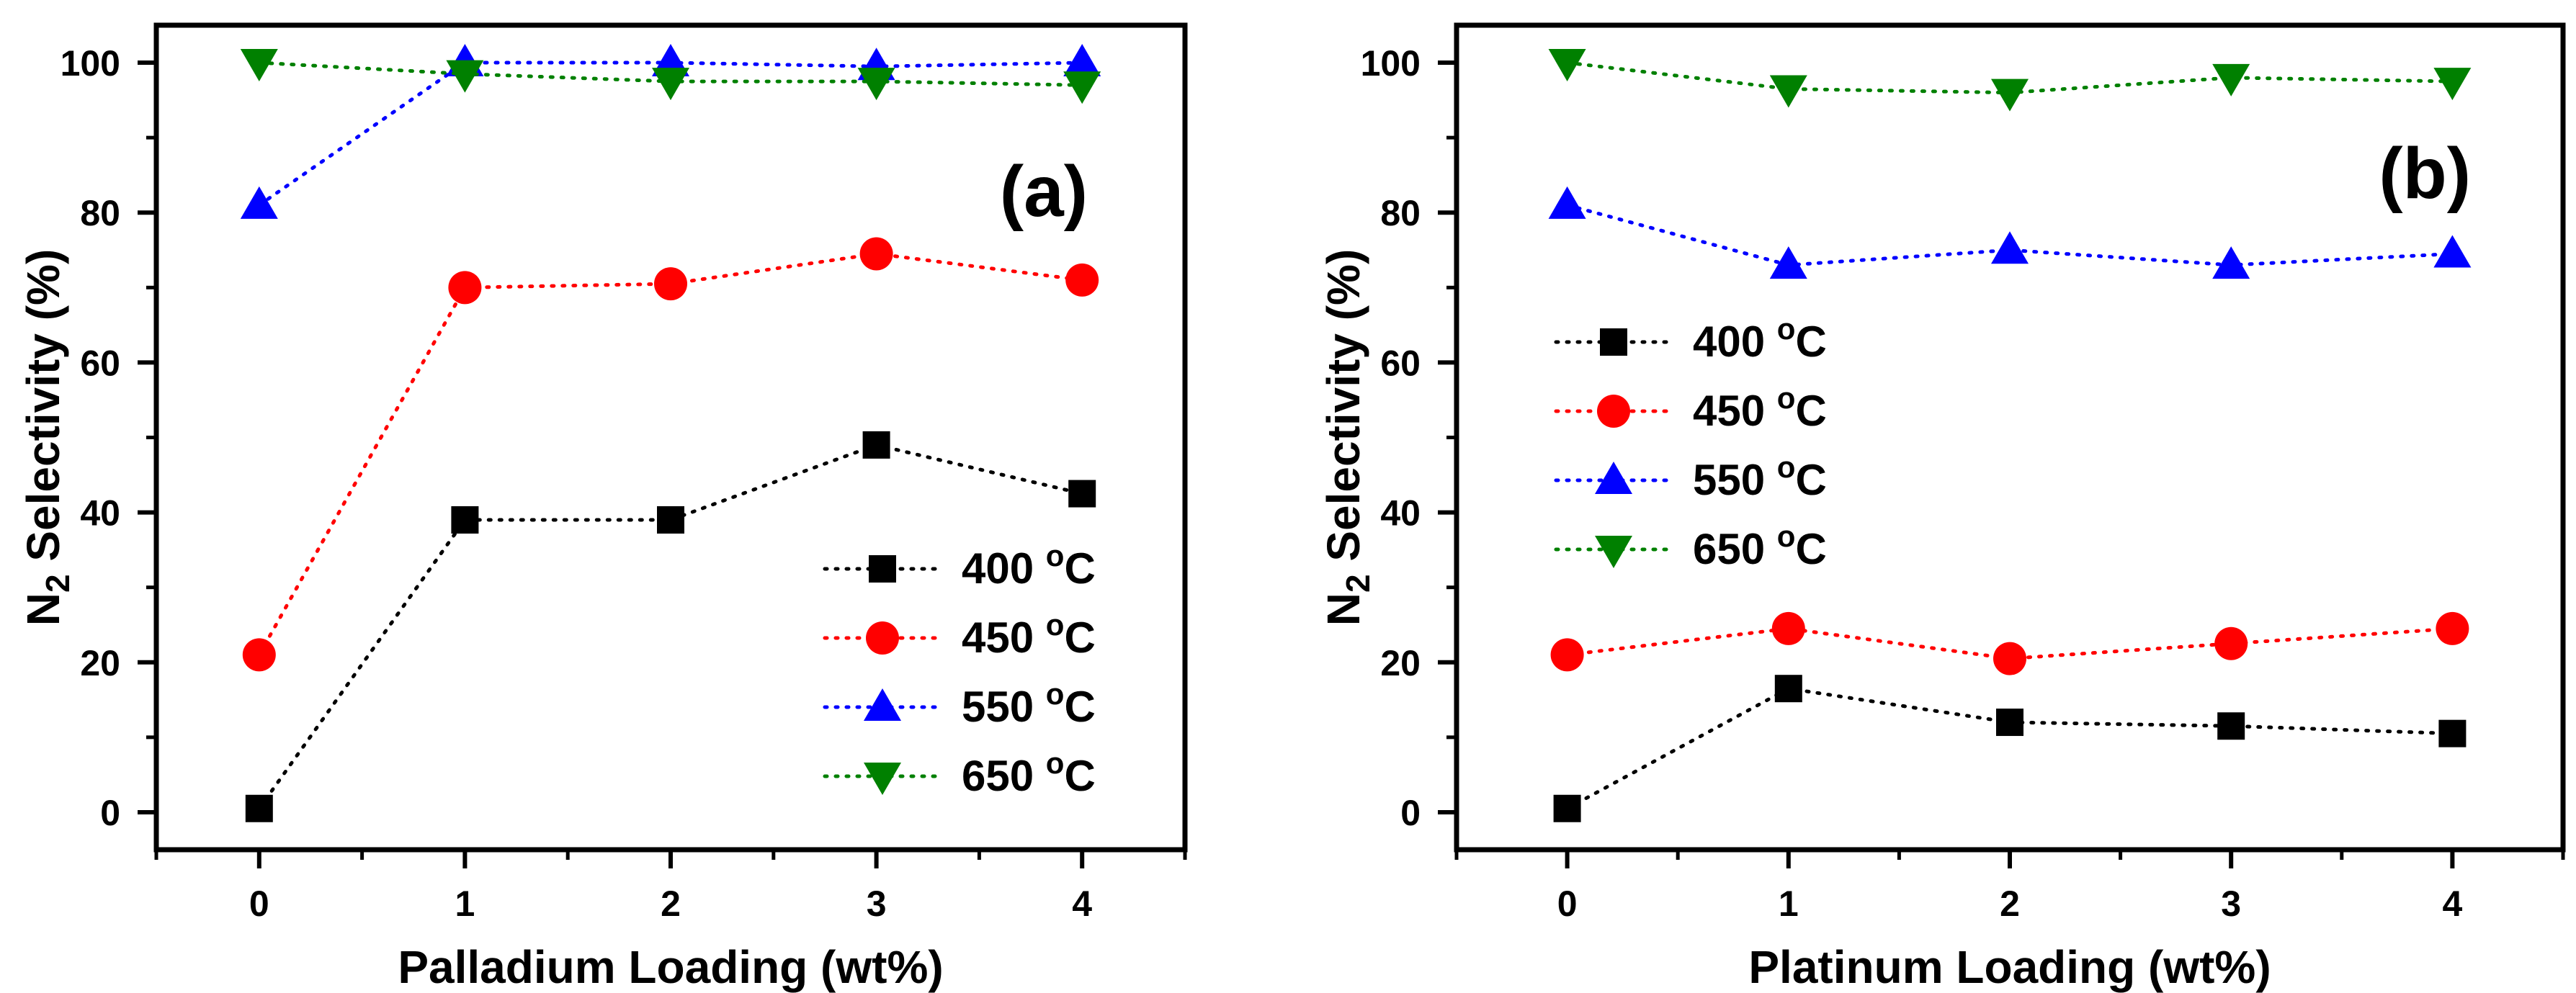  Describe the element at coordinates (2452, 733) in the screenshot. I see `data-point-400C-x4` at that location.